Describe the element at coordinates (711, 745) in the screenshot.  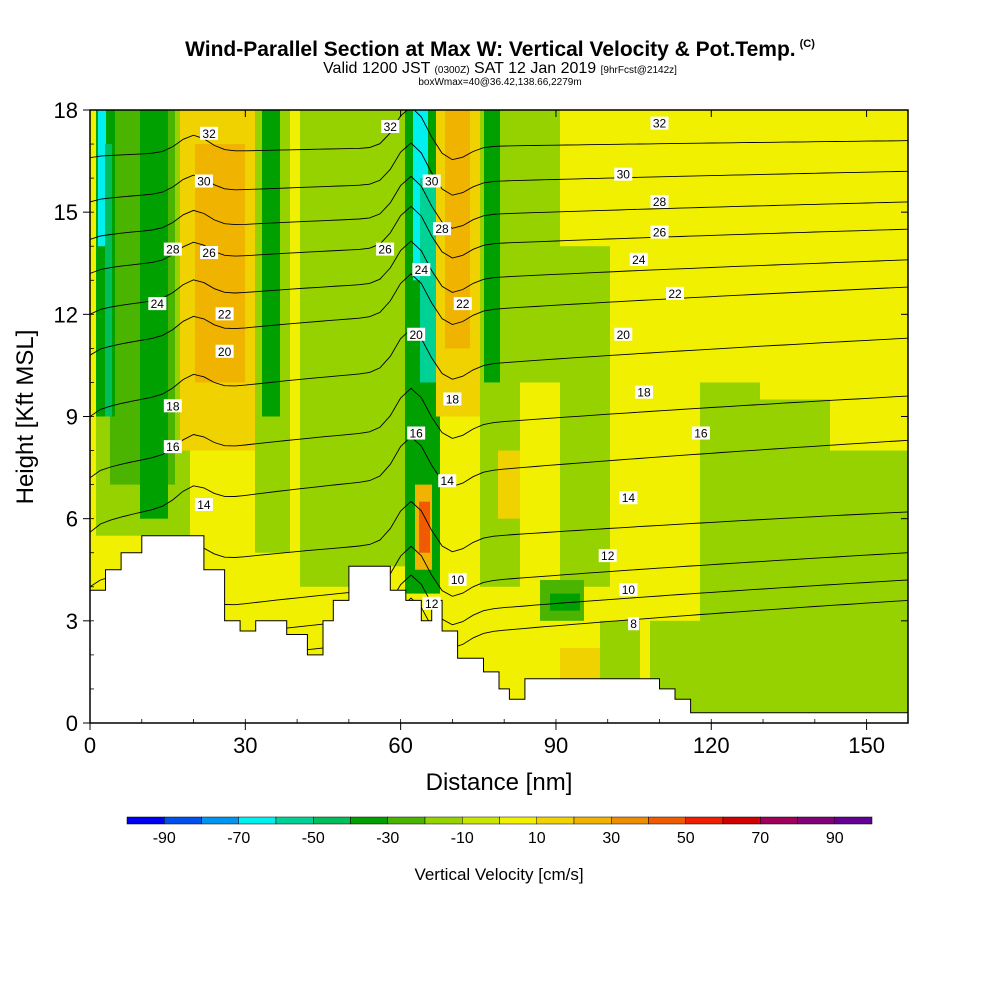
I see `x-tick-label: 120` at that location.